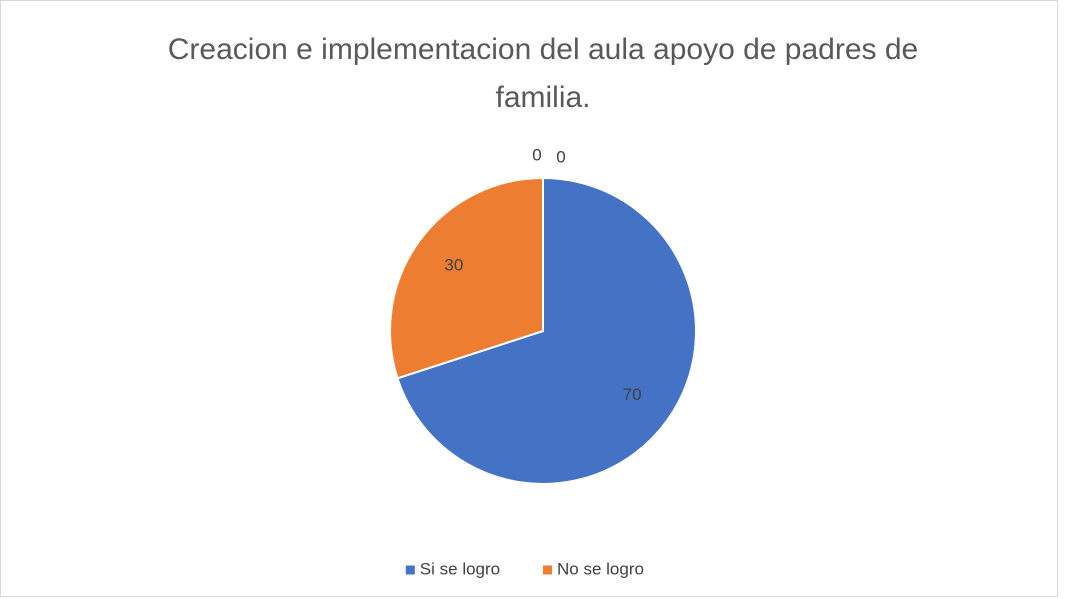 Image resolution: width=1073 pixels, height=599 pixels. What do you see at coordinates (600, 568) in the screenshot?
I see `legend-label: No se logro` at bounding box center [600, 568].